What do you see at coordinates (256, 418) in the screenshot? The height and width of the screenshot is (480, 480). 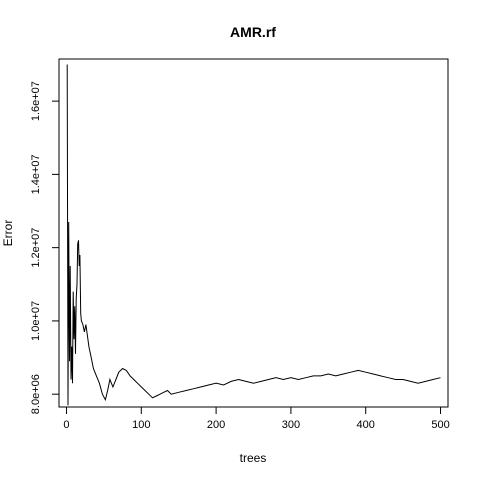 I see `x-axis: 0 100 200 300 400 500` at bounding box center [256, 418].